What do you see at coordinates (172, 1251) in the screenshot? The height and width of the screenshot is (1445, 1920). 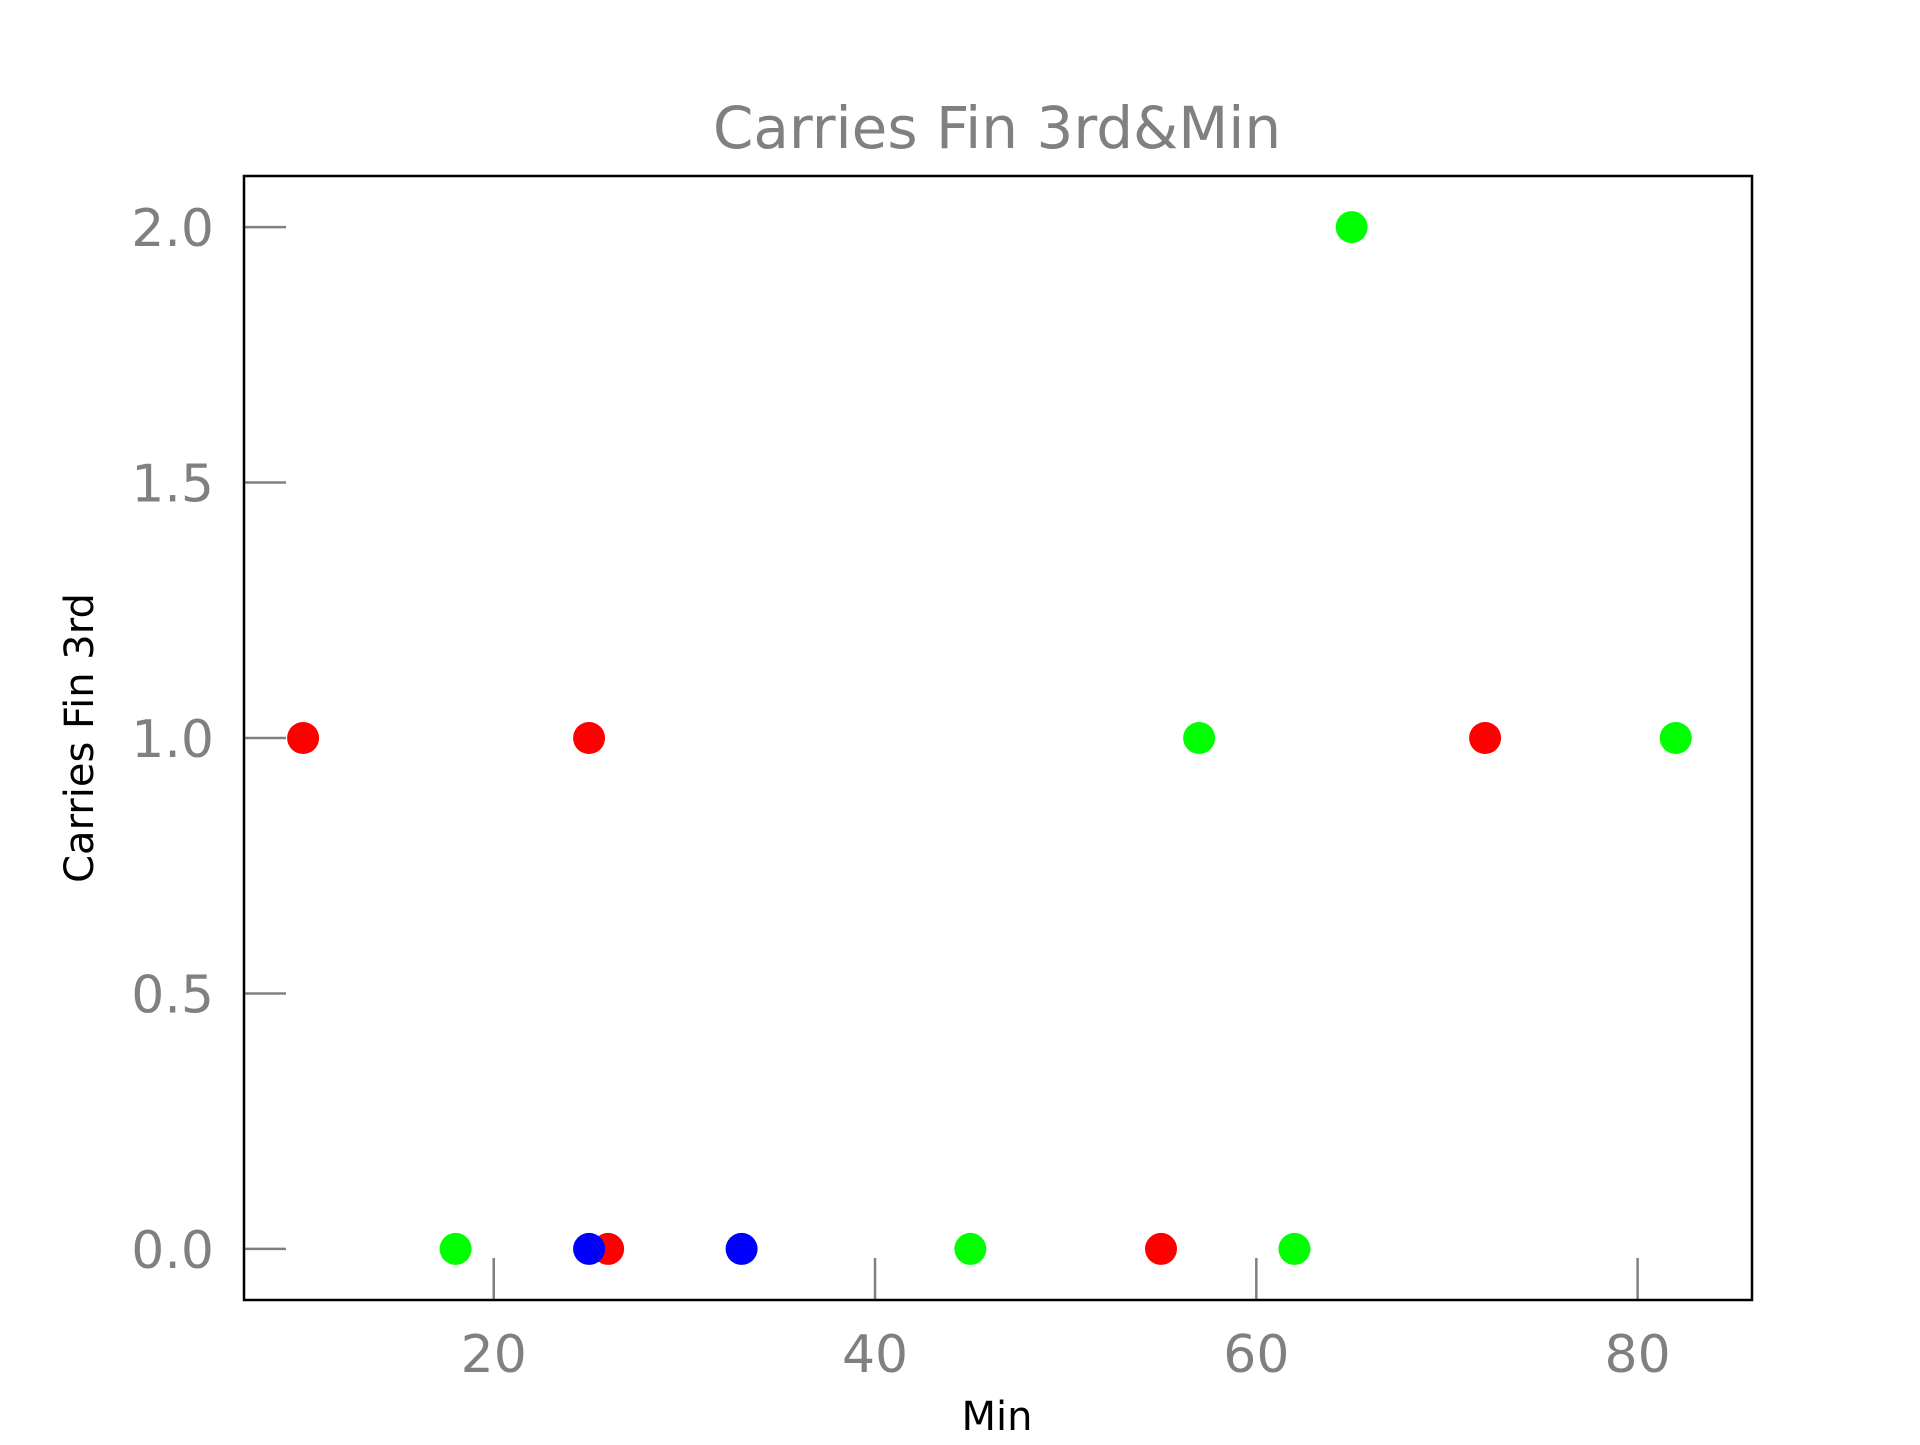 I see `y-tick-label-0.0: 0.0` at bounding box center [172, 1251].